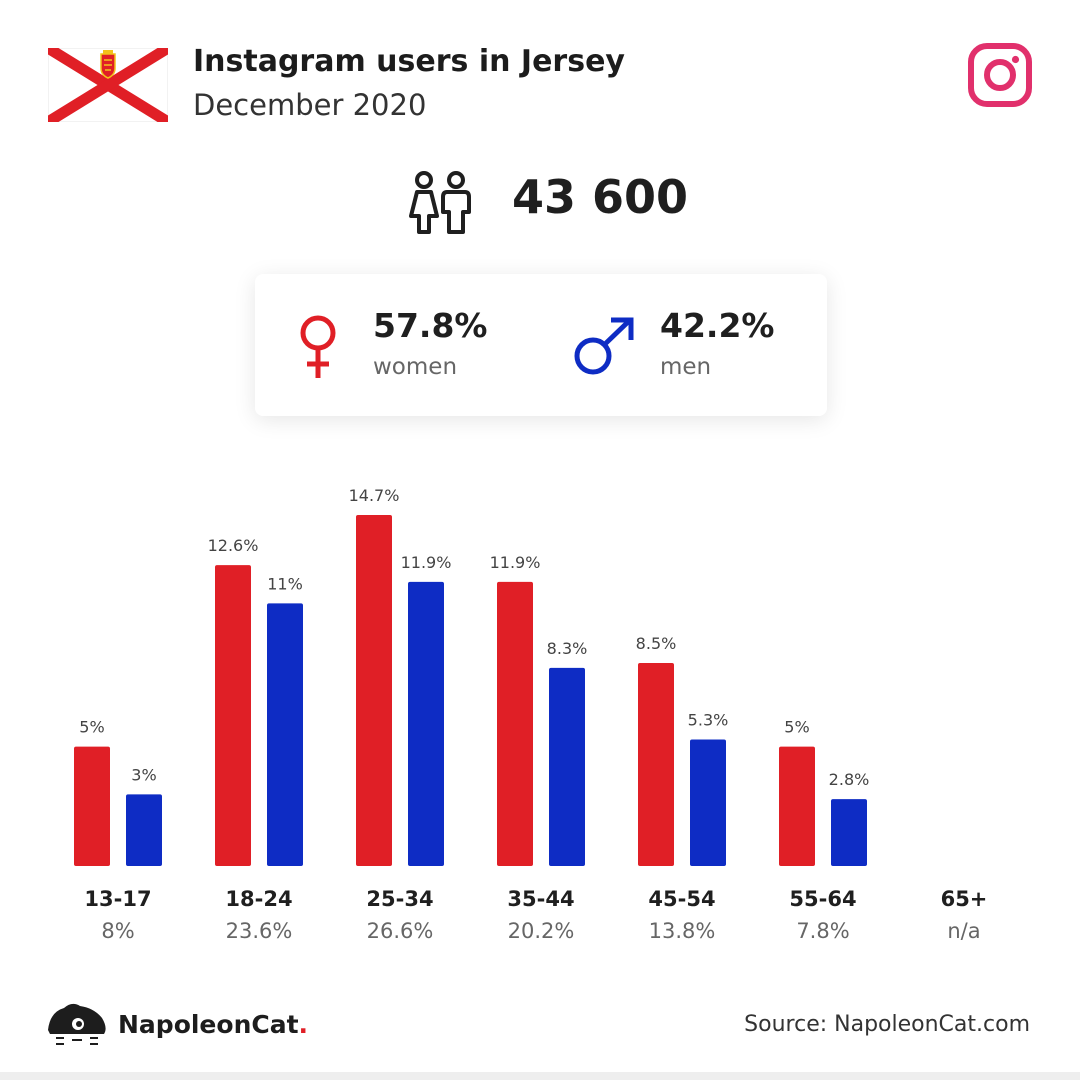  Describe the element at coordinates (374, 495) in the screenshot. I see `value-label-women-25-34: 14.7%` at that location.